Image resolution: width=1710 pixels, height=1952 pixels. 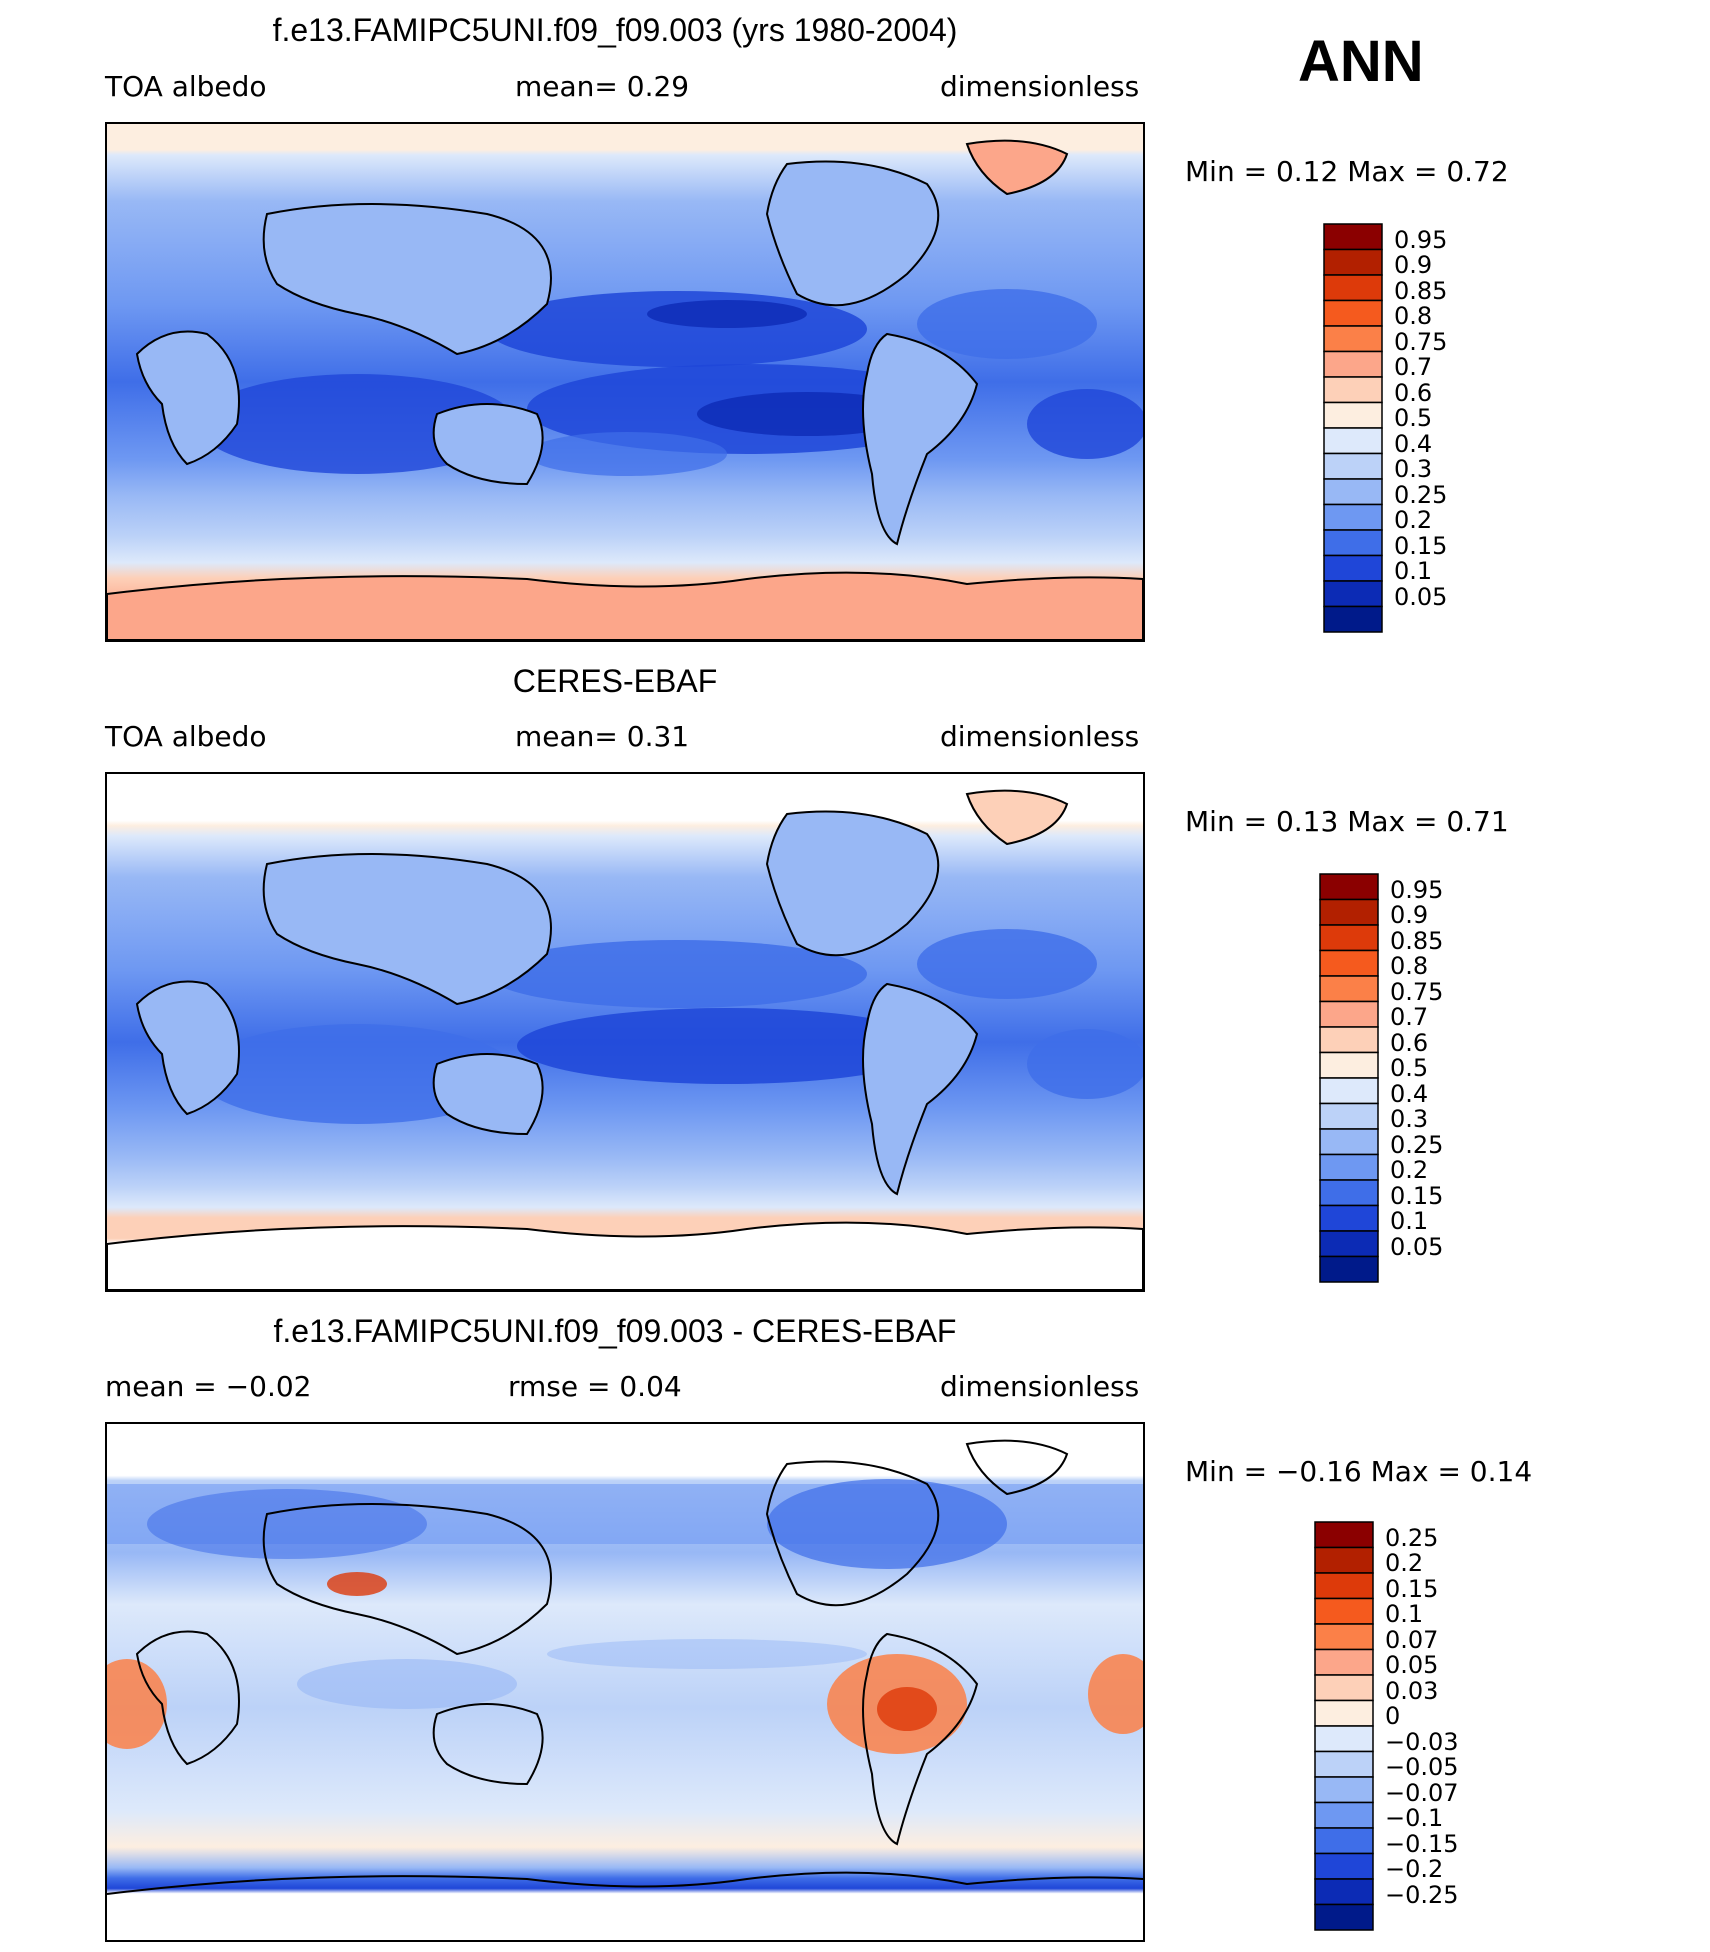 I want to click on panel-1-colorbar, so click(x=1353, y=430).